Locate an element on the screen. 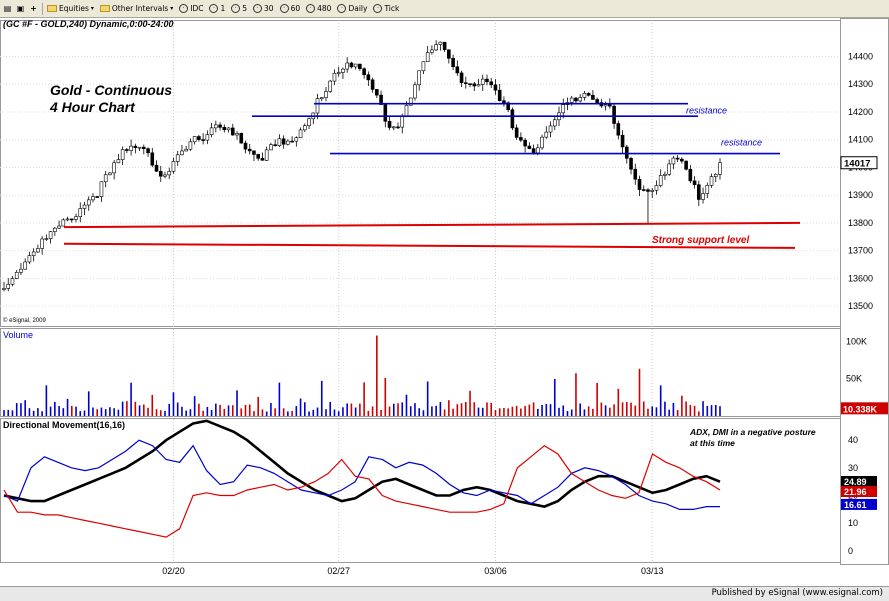  toolbar-item-label: 60 is located at coordinates (295, 8).